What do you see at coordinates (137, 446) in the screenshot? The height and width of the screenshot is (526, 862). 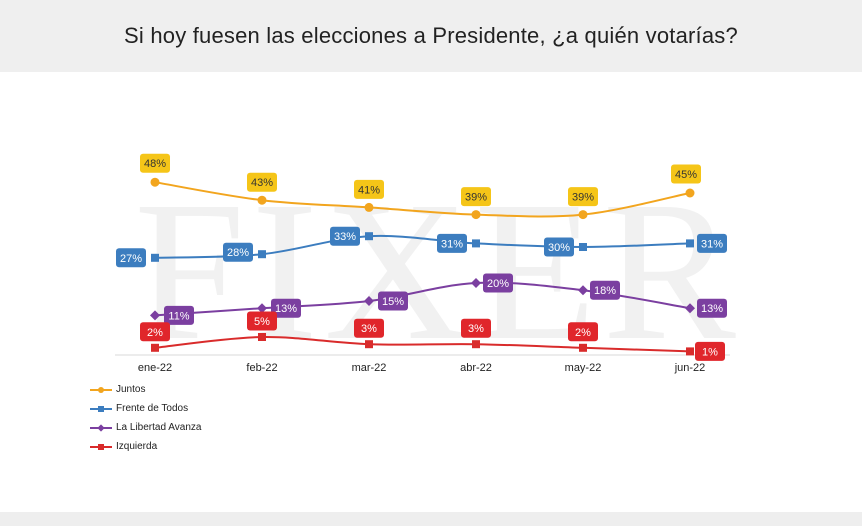 I see `legend-label: Izquierda` at bounding box center [137, 446].